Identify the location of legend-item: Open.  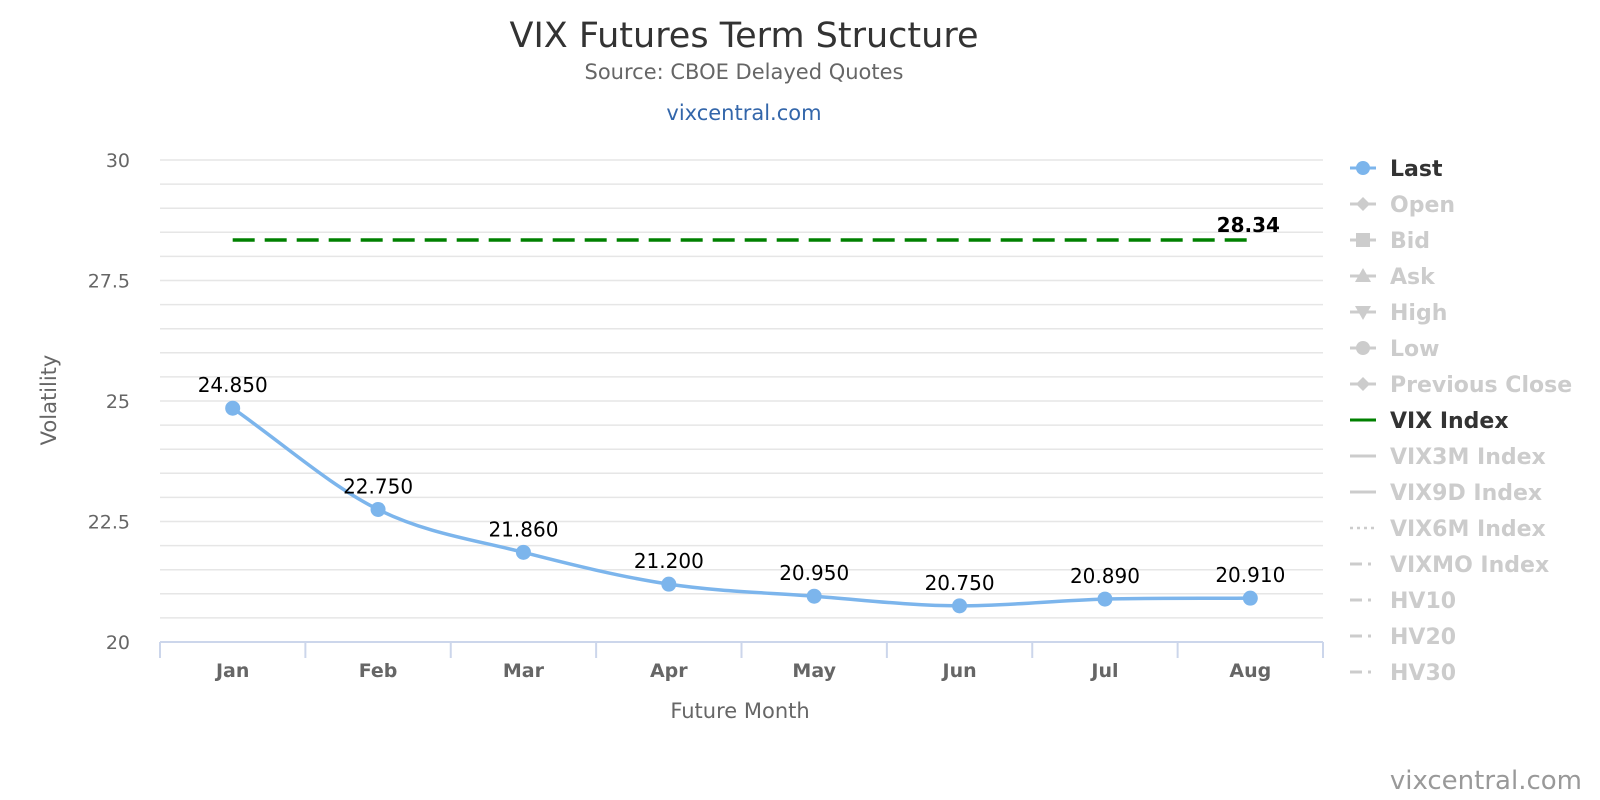
(1402, 205).